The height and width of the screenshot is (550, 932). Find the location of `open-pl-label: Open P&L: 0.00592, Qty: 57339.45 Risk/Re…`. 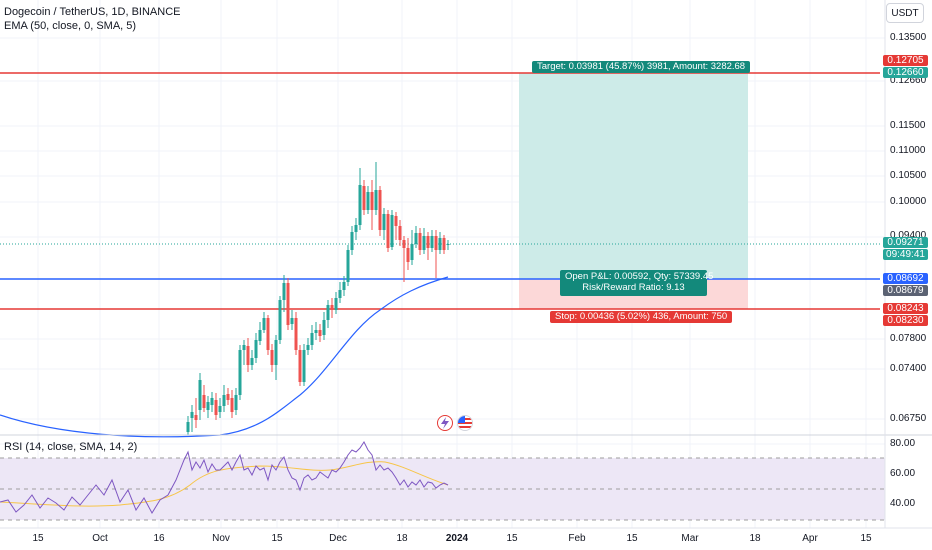

open-pl-label: Open P&L: 0.00592, Qty: 57339.45 Risk/Re… is located at coordinates (637, 283).